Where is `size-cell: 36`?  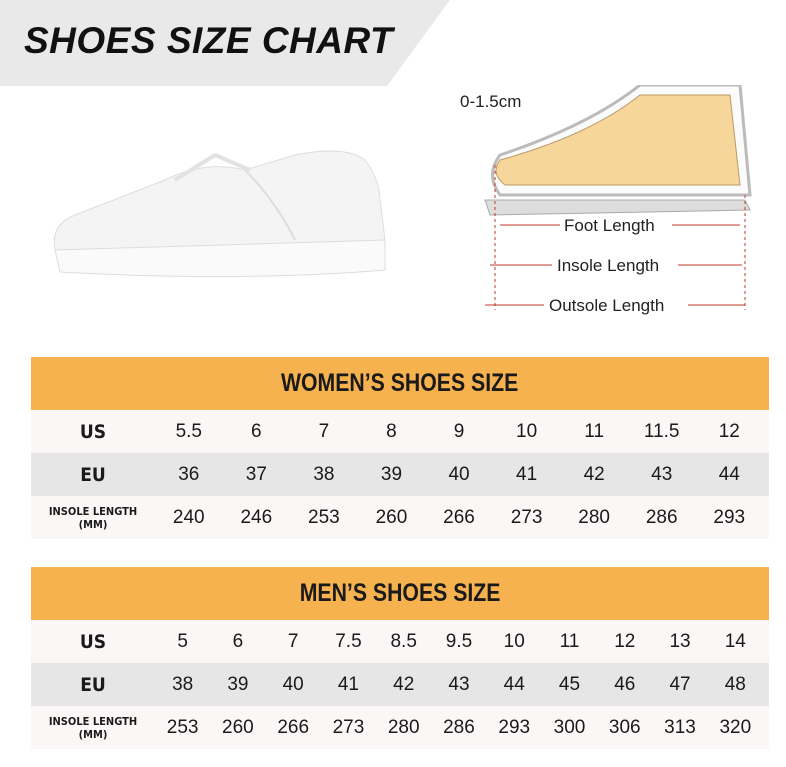 size-cell: 36 is located at coordinates (189, 474).